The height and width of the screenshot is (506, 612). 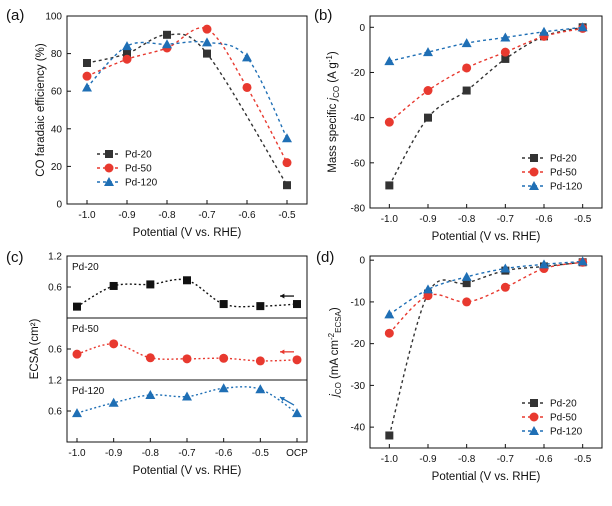 What do you see at coordinates (335, 361) in the screenshot?
I see `y-title-unit: (mA cm` at bounding box center [335, 361].